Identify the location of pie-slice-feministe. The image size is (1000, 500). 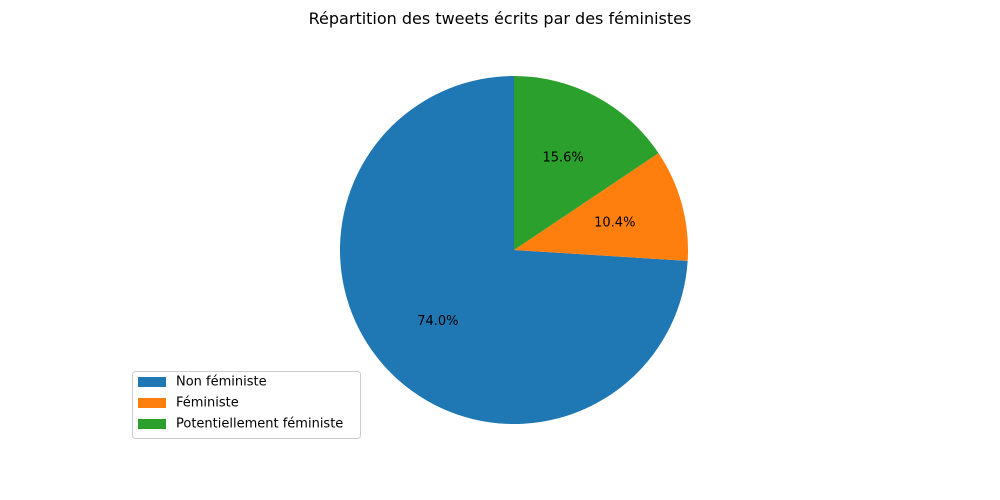
(601, 207).